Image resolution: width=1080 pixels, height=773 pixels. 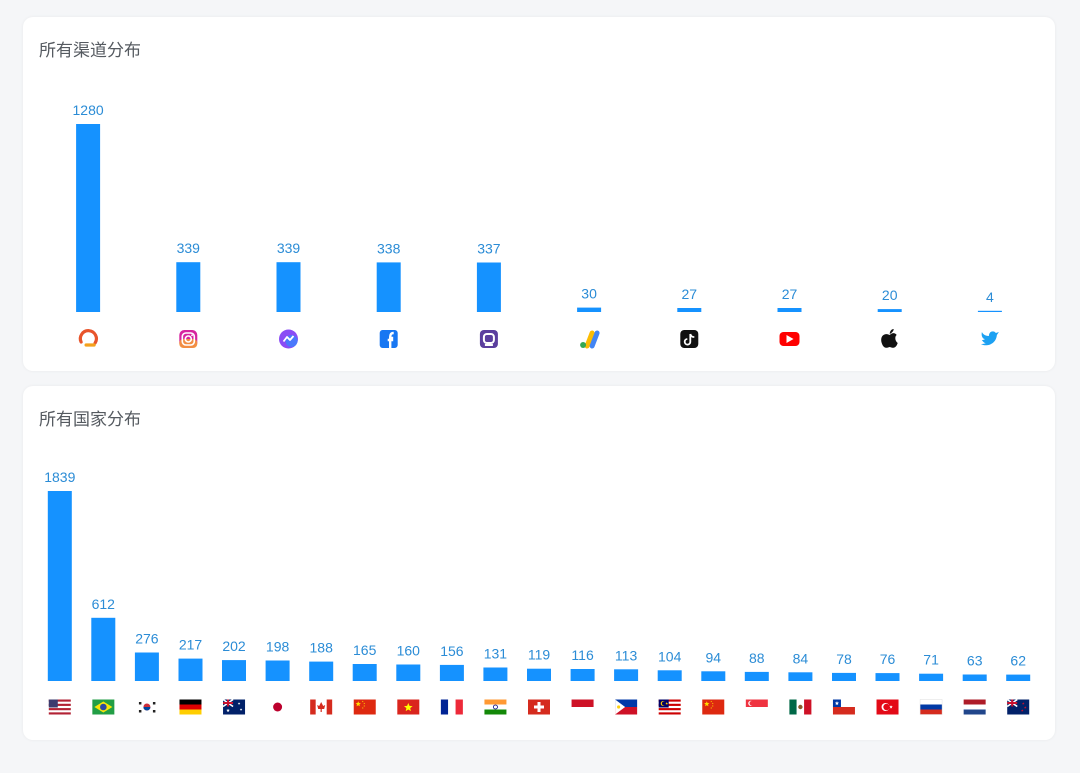 What do you see at coordinates (495, 674) in the screenshot?
I see `bar-in` at bounding box center [495, 674].